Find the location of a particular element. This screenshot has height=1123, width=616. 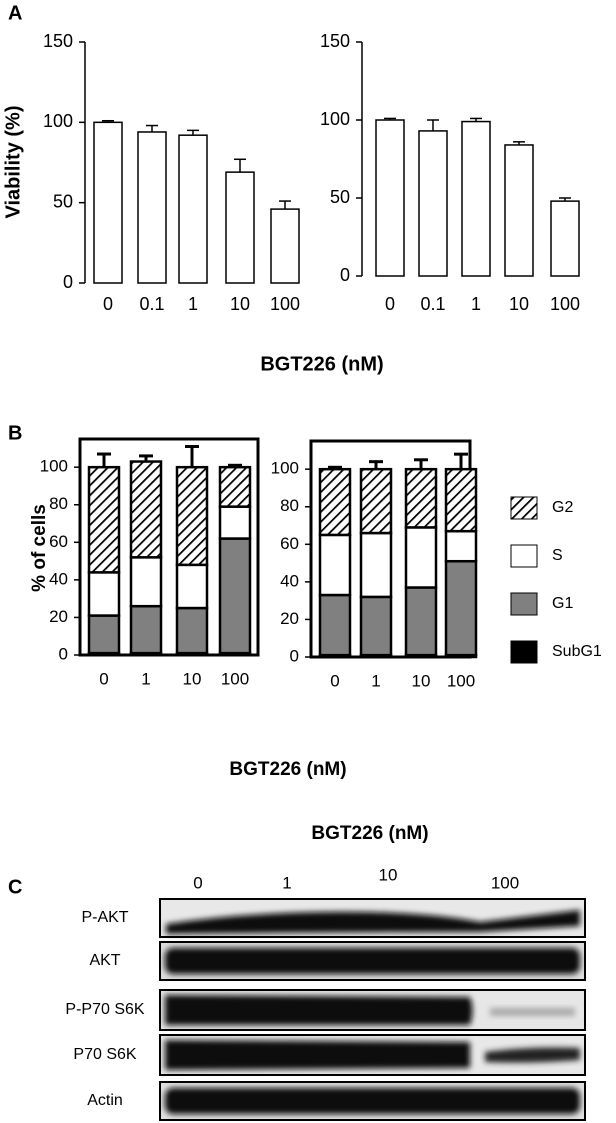

blot-title: BGT226 (nM) is located at coordinates (369, 833).